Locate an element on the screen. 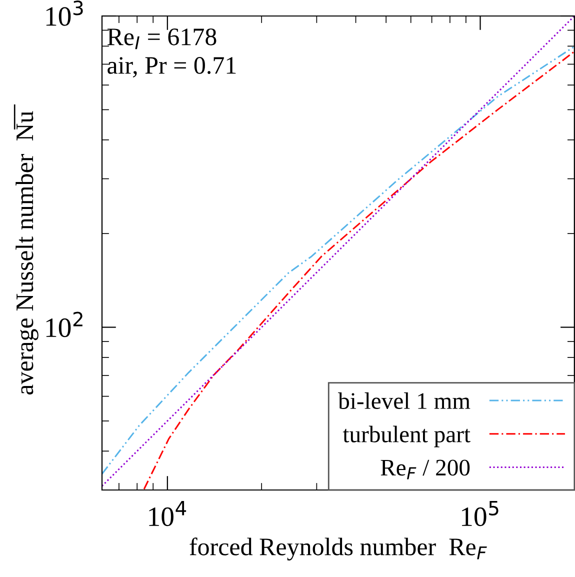 Image resolution: width=575 pixels, height=577 pixels. annotation: air, Pr = 0.71 is located at coordinates (172, 67).